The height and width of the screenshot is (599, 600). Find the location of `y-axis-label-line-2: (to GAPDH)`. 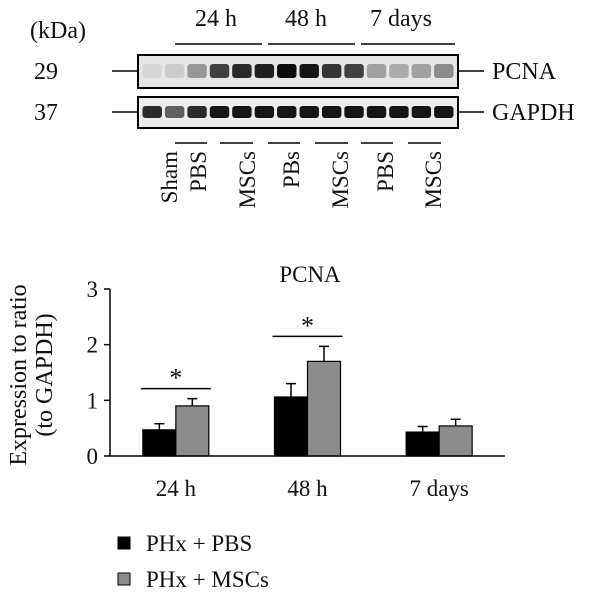

y-axis-label-line-2: (to GAPDH) is located at coordinates (45, 374).